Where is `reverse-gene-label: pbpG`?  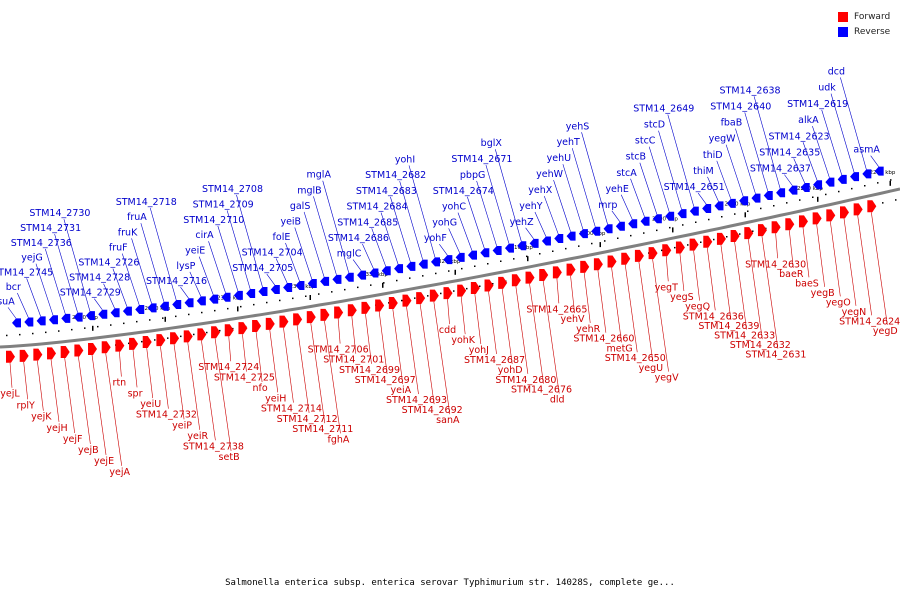 reverse-gene-label: pbpG is located at coordinates (472, 175).